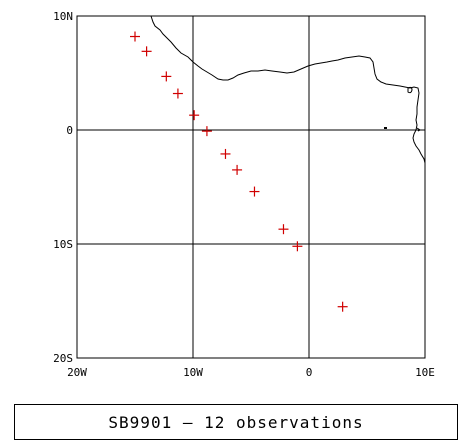  What do you see at coordinates (63, 358) in the screenshot?
I see `y-tick-label: 20S` at bounding box center [63, 358].